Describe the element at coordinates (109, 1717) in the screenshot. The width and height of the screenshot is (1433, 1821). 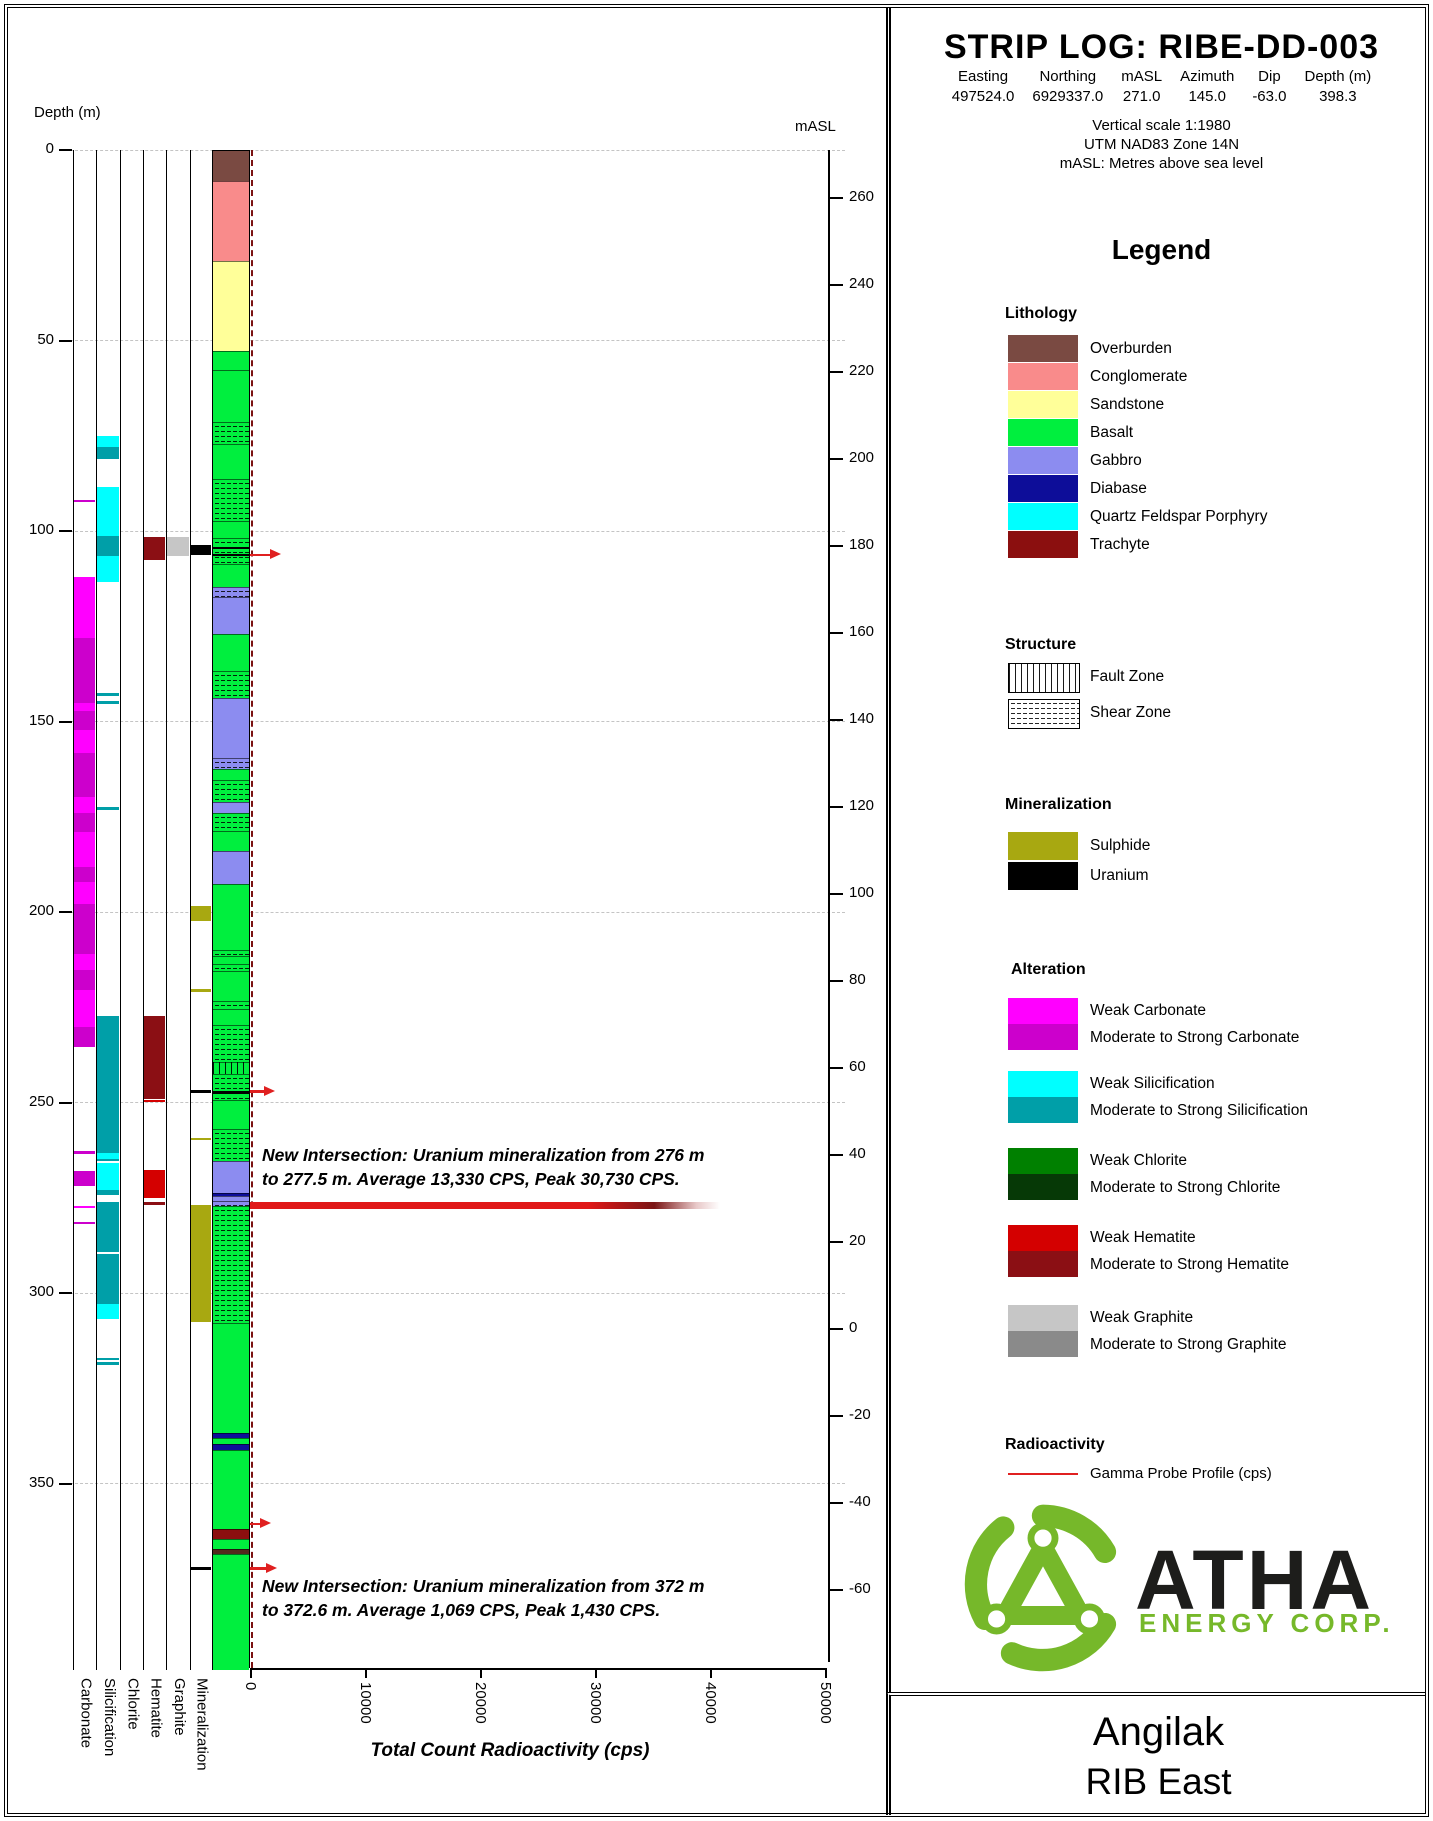
I see `column-label-silicification: Silicification` at that location.